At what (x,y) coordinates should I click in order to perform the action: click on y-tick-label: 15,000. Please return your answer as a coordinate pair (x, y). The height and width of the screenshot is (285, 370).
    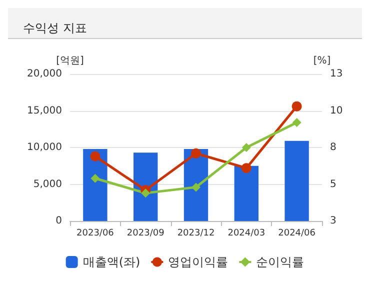
    Looking at the image, I should click on (44, 110).